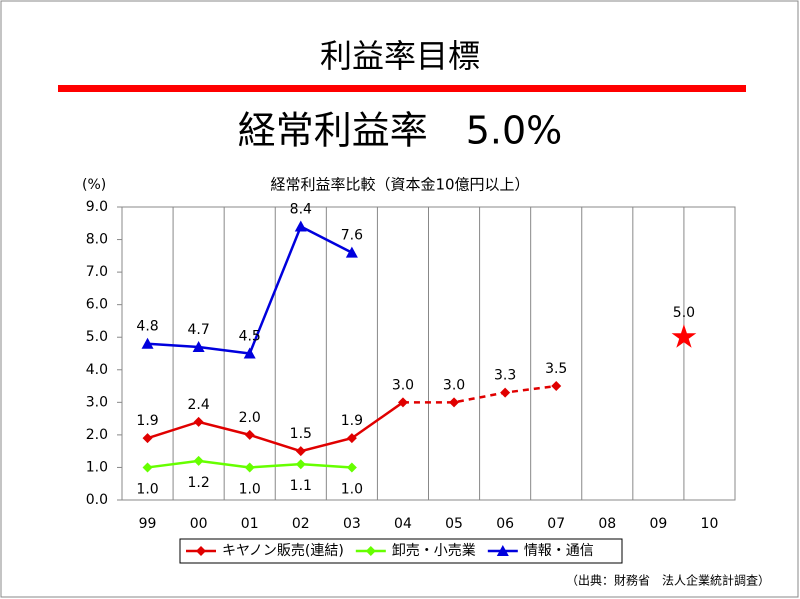  What do you see at coordinates (97, 402) in the screenshot?
I see `y-tick-label: 3.0` at bounding box center [97, 402].